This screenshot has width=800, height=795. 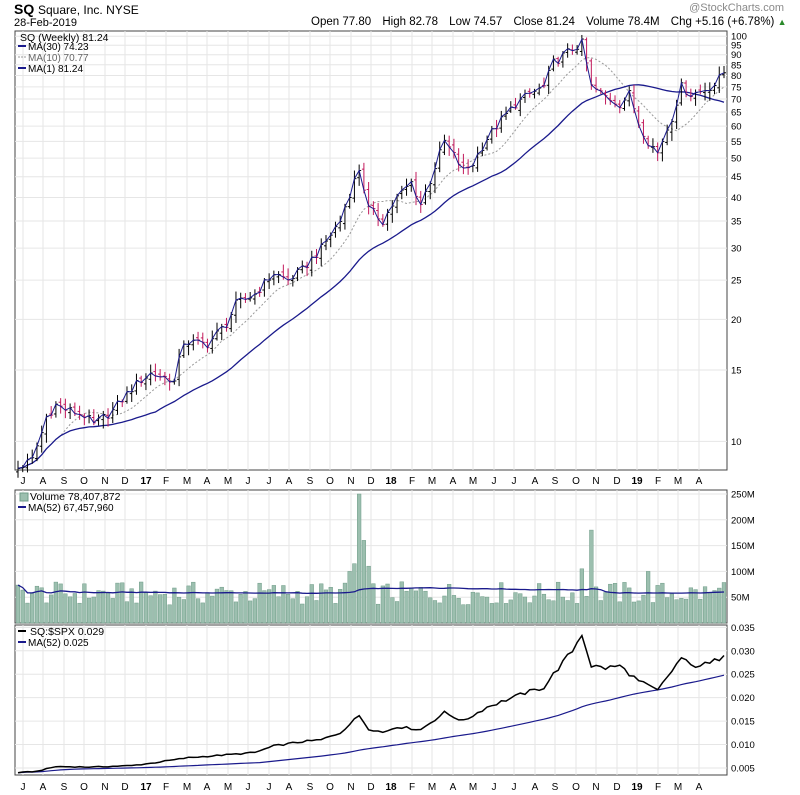 What do you see at coordinates (166, 481) in the screenshot?
I see `x-tick-label-top: F` at bounding box center [166, 481].